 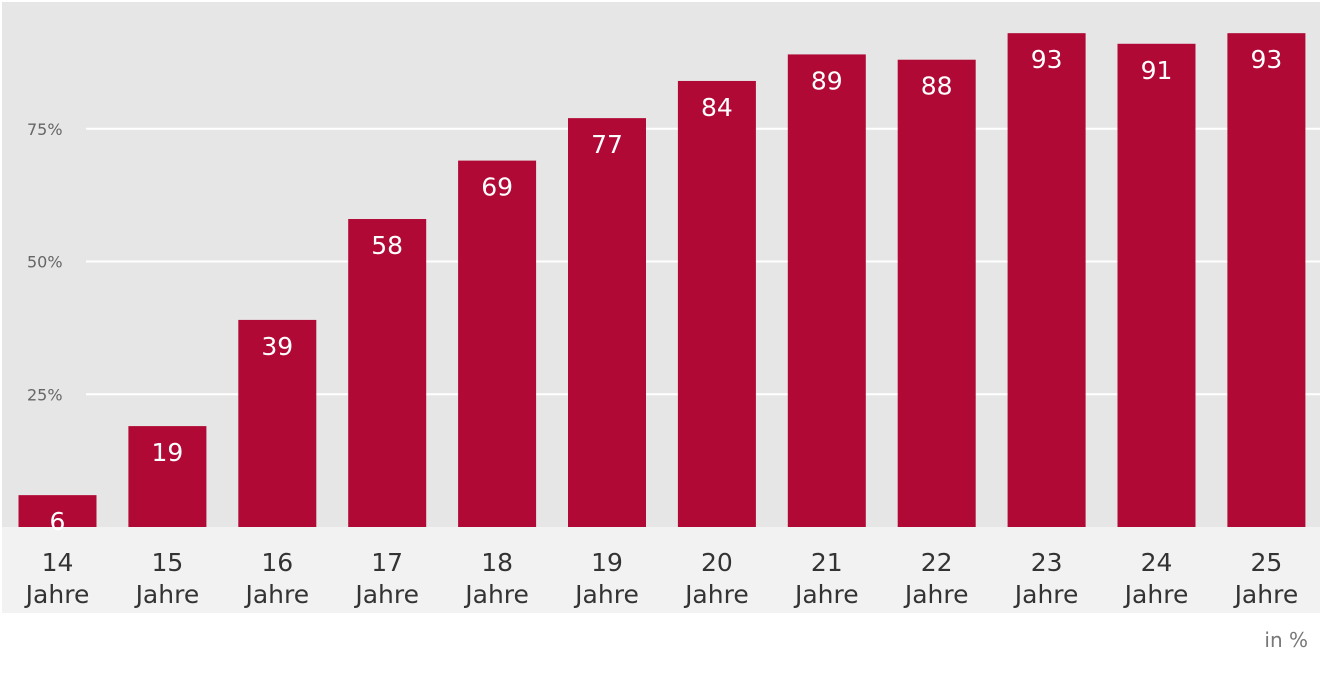 I want to click on category-label: 14 Jahre, so click(x=57, y=578).